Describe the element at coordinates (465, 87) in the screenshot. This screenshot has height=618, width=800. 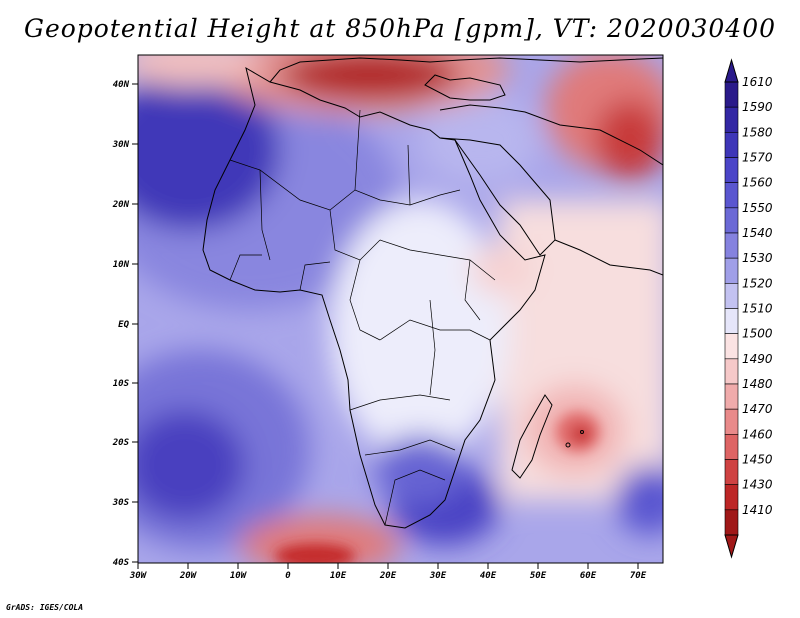
I see `turkey-outline` at that location.